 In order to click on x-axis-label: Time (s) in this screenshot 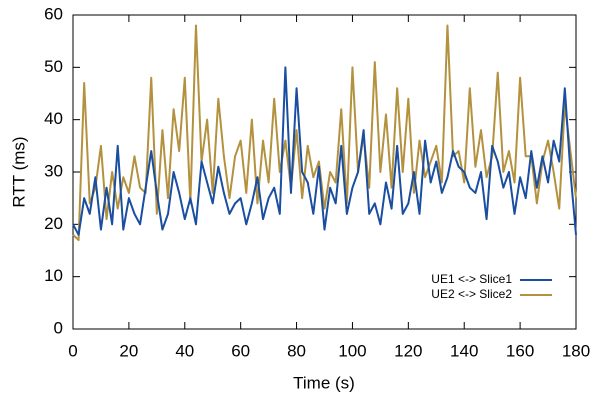, I will do `click(324, 382)`.